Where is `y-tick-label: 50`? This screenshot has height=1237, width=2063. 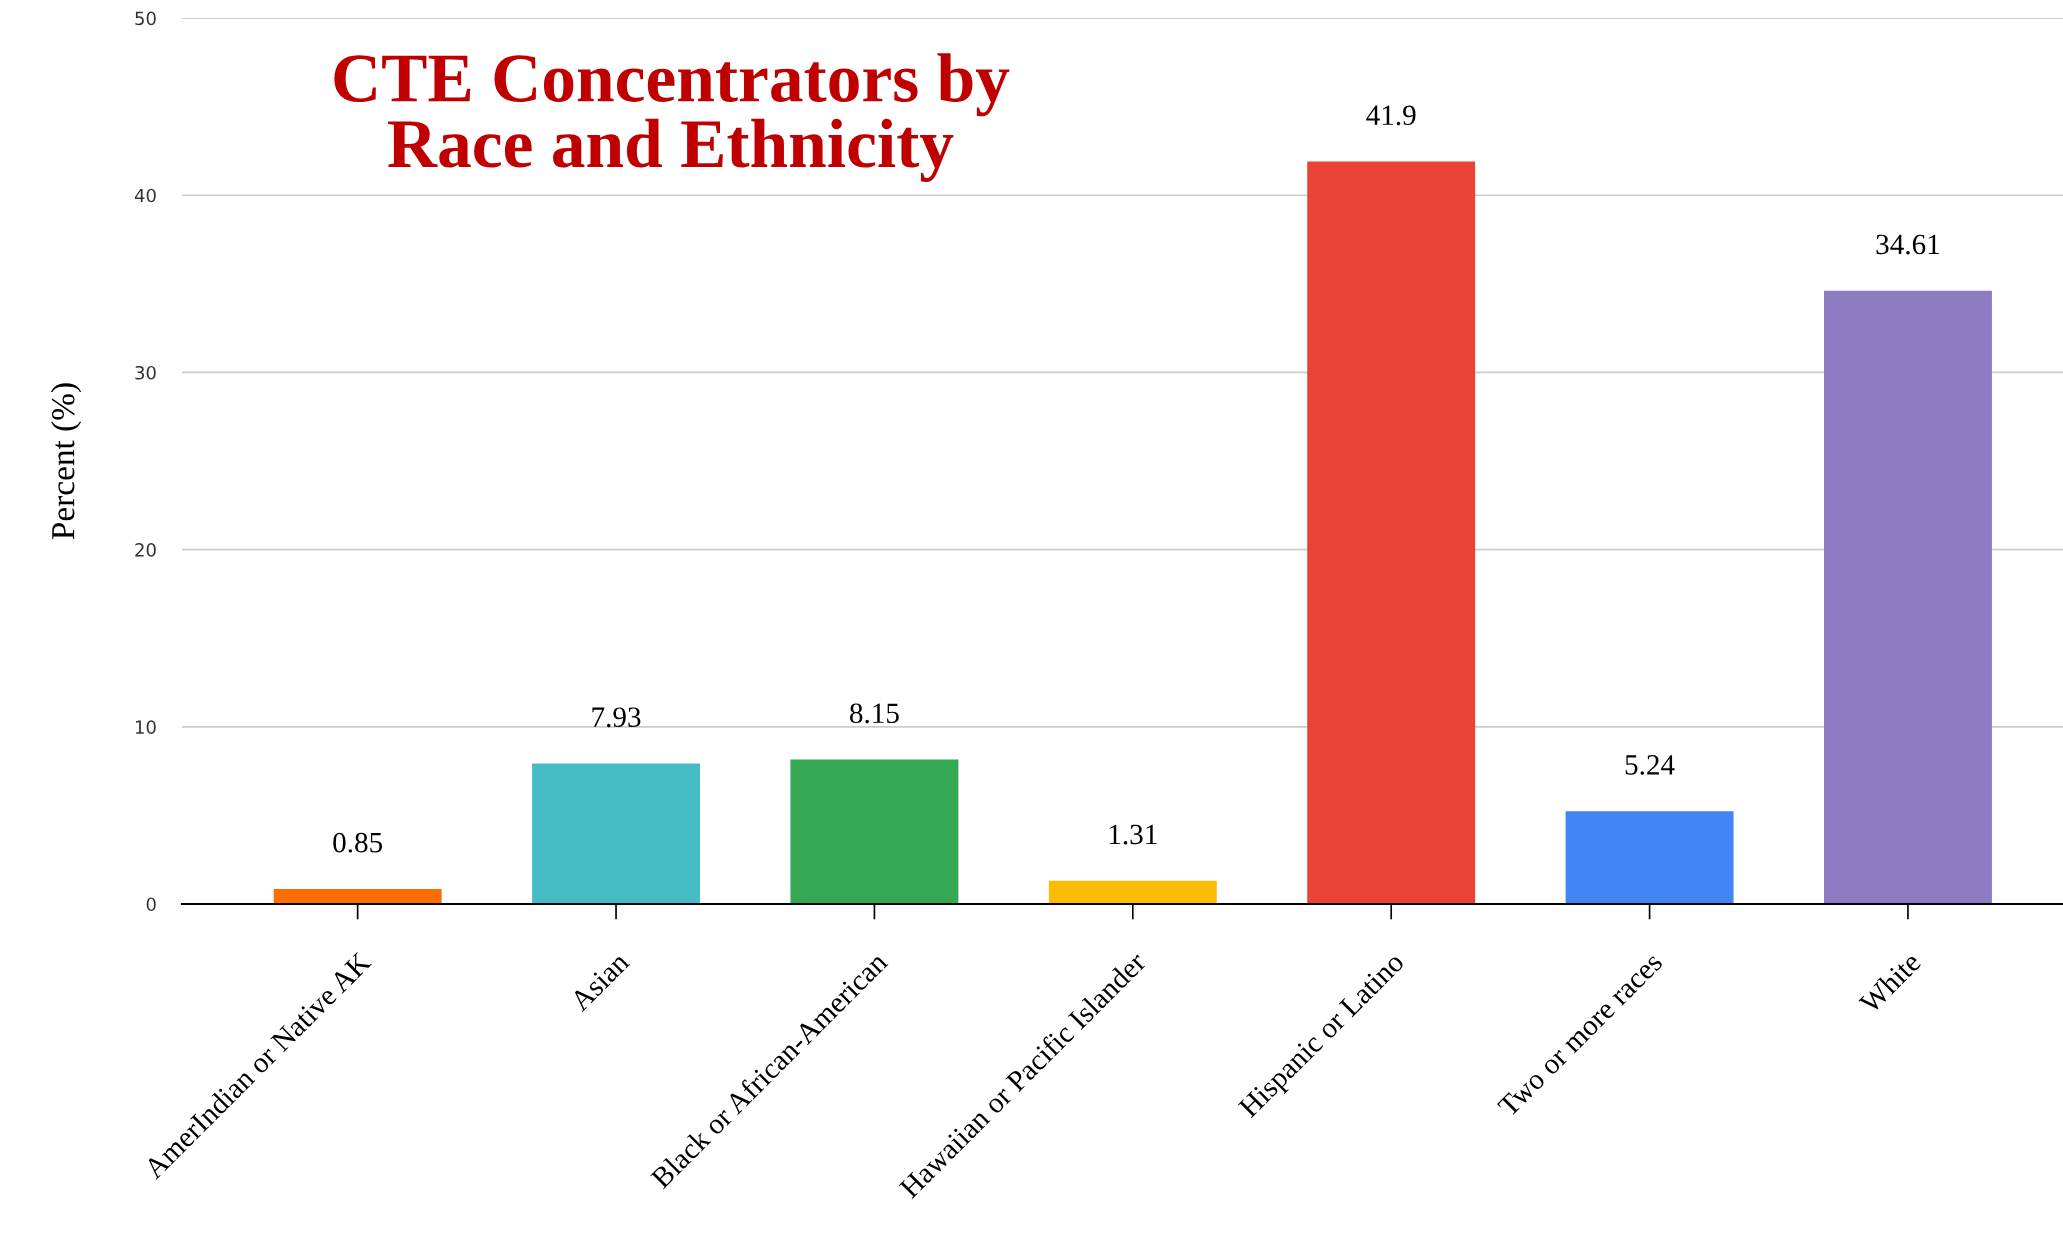 y-tick-label: 50 is located at coordinates (145, 18).